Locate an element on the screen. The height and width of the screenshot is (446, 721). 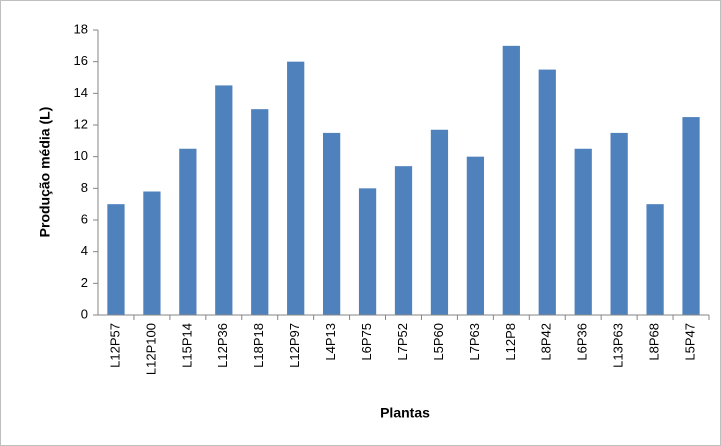
y-tick-label: 2 is located at coordinates (84, 282).